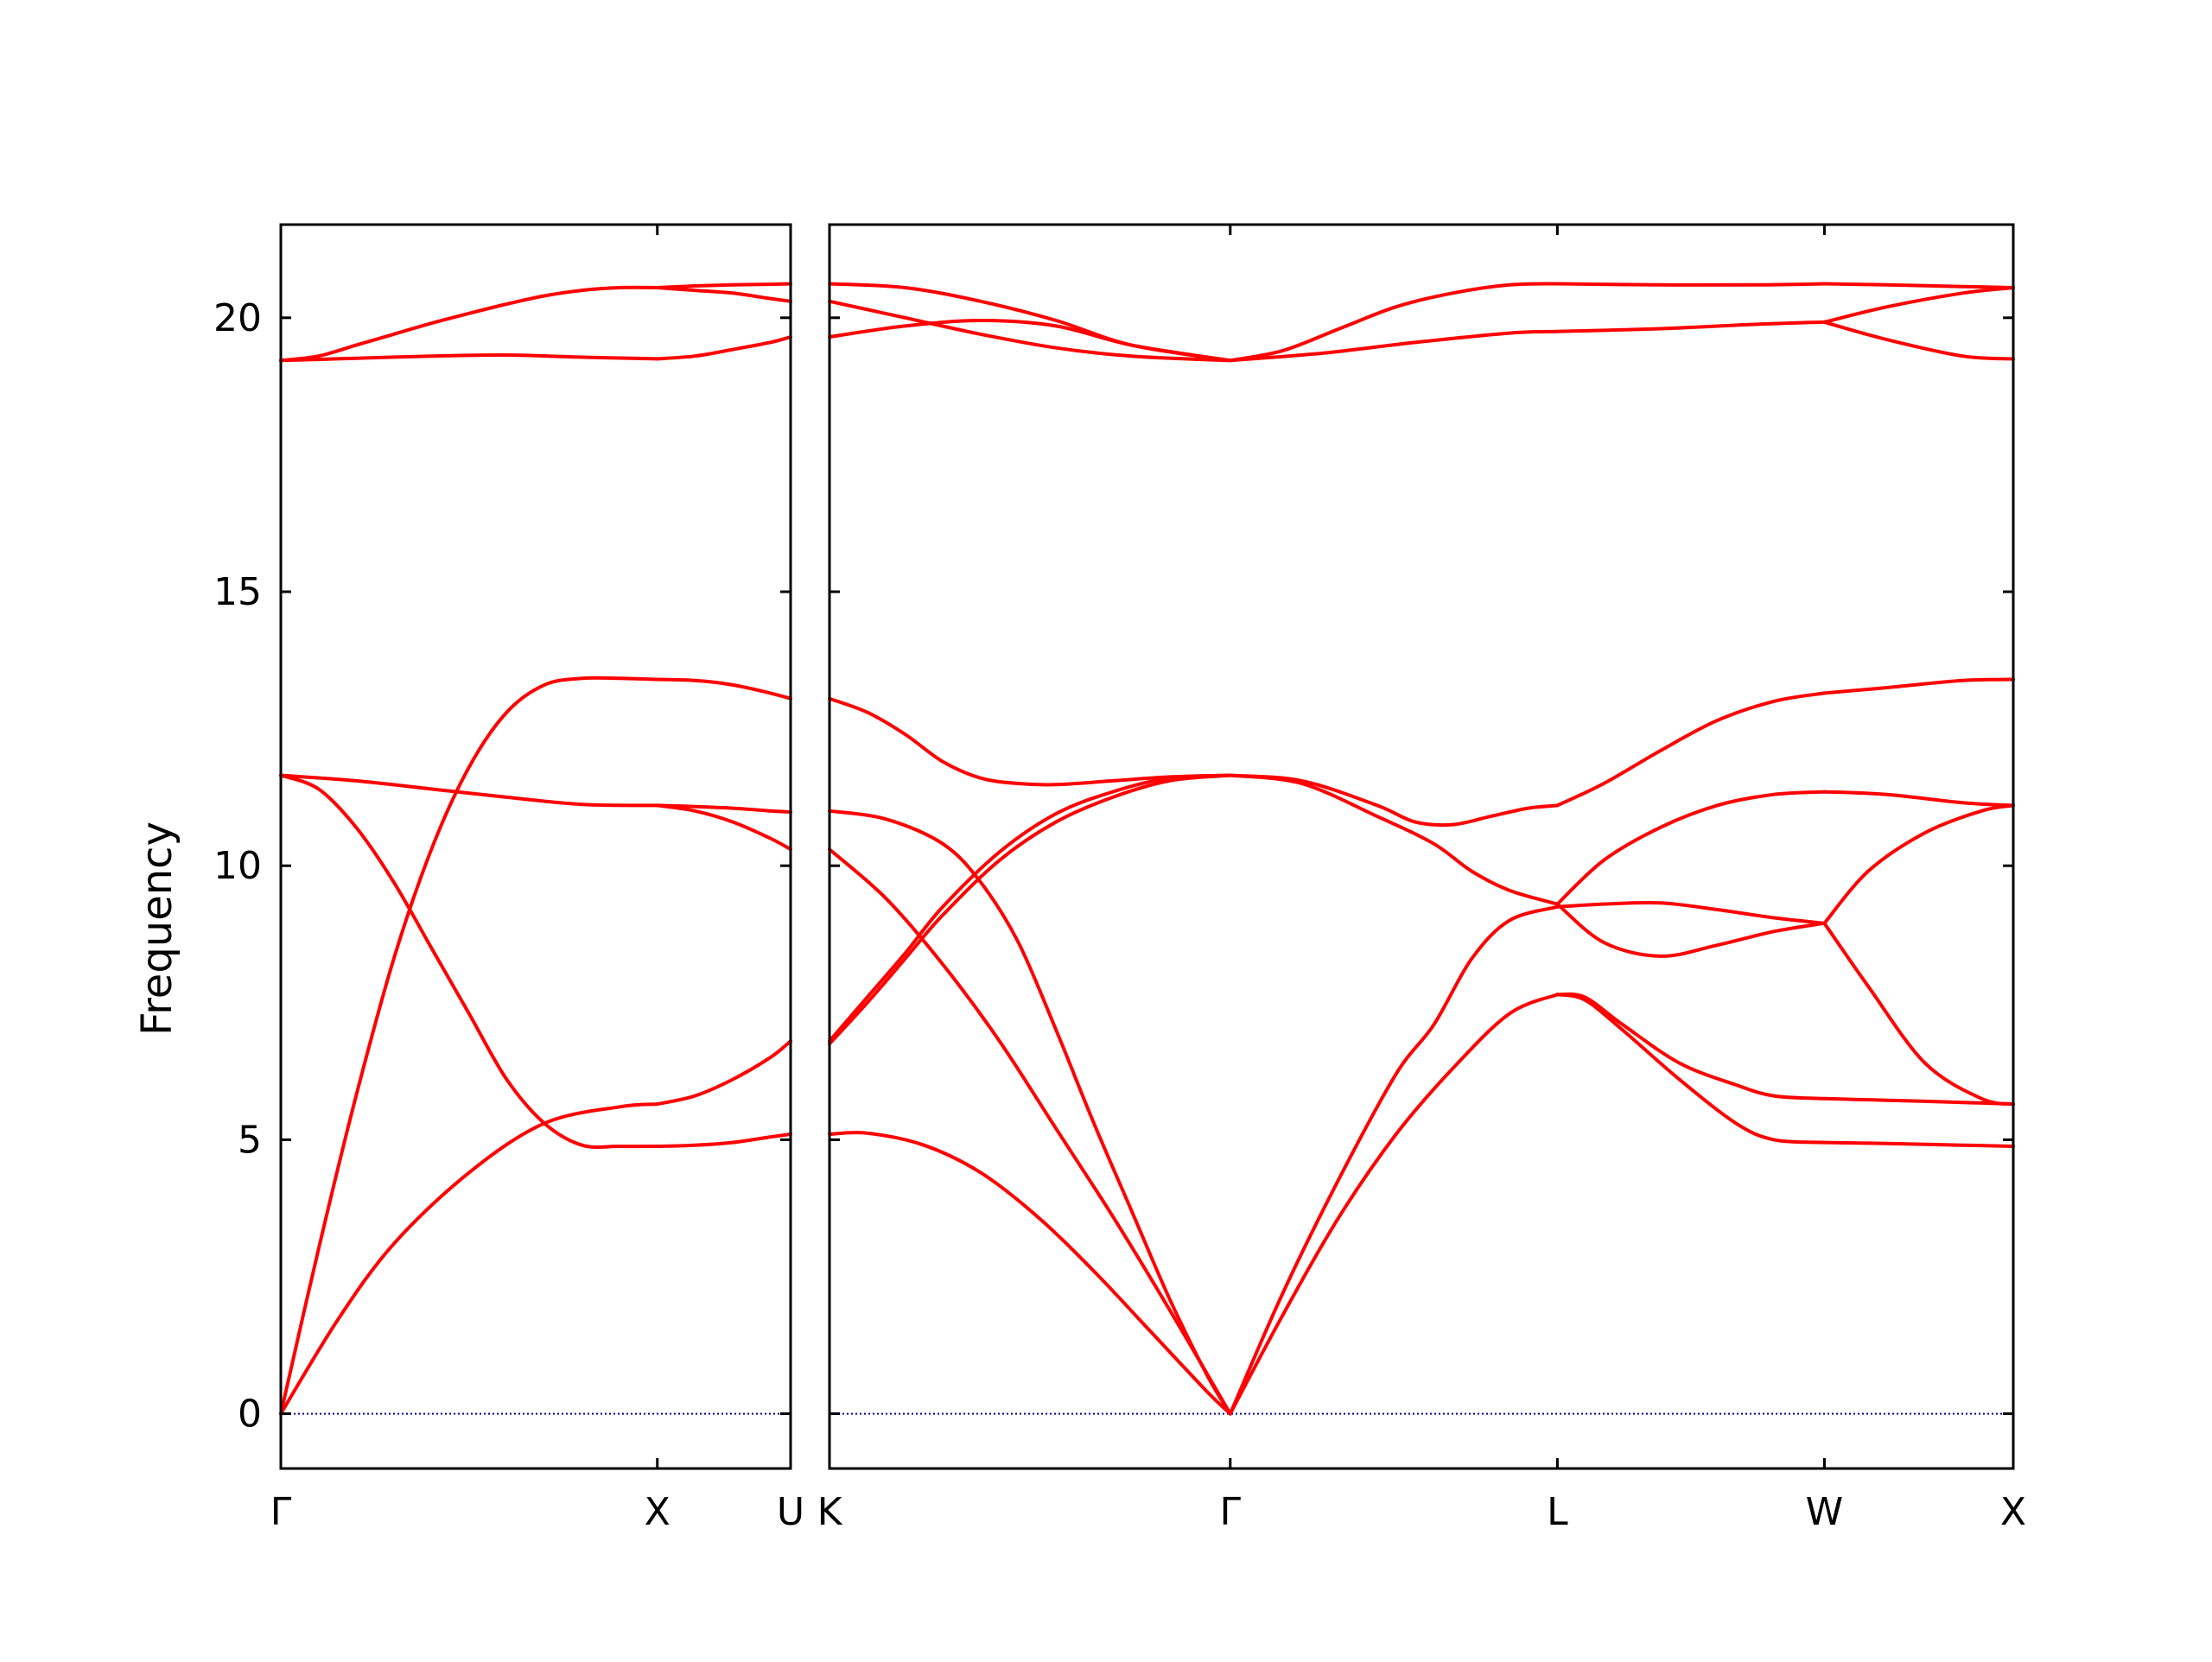 The image size is (2212, 1662). Describe the element at coordinates (250, 1140) in the screenshot. I see `y-tick-label: 5` at that location.